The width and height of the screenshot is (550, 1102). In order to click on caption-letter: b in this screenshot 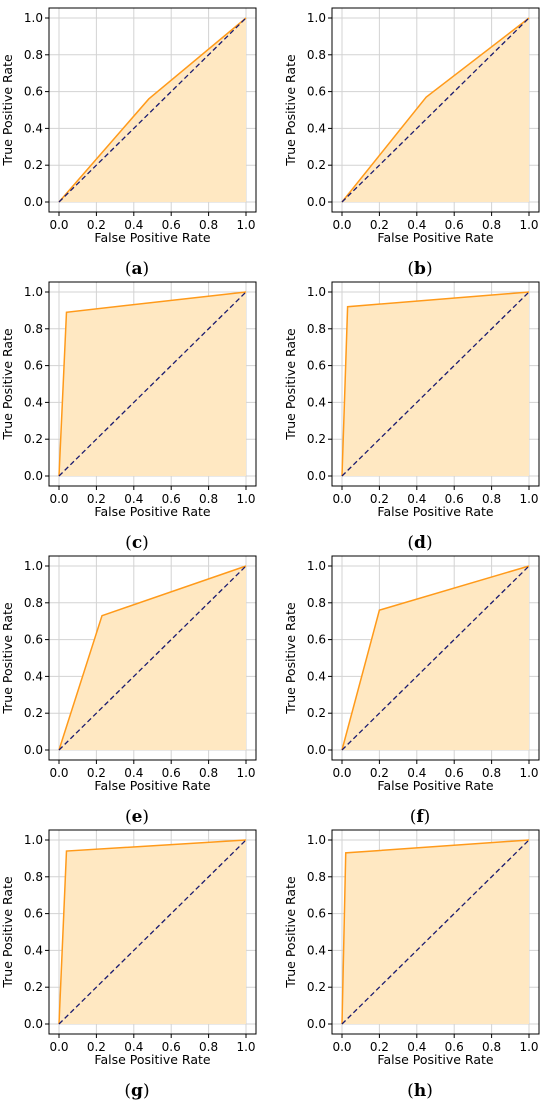, I will do `click(420, 269)`.